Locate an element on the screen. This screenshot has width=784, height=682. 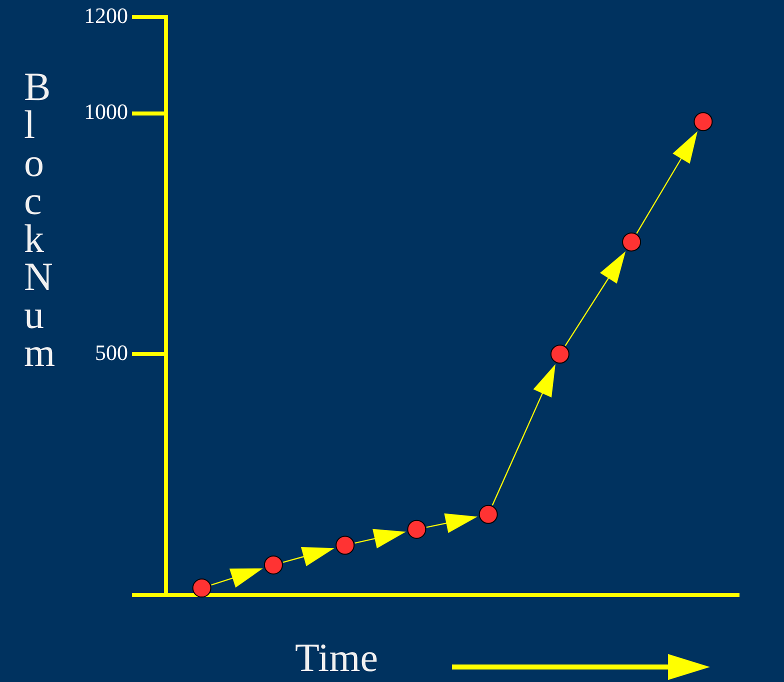
y-axis-title: Block Num is located at coordinates (40, 219).